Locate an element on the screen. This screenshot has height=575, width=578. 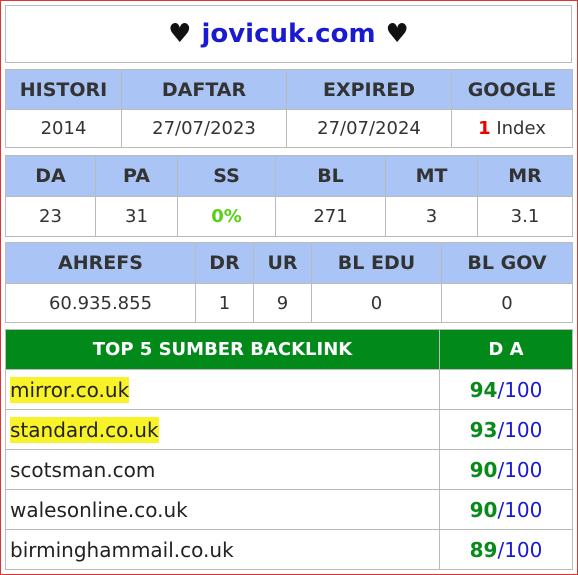
da-value: 23 is located at coordinates (50, 216).